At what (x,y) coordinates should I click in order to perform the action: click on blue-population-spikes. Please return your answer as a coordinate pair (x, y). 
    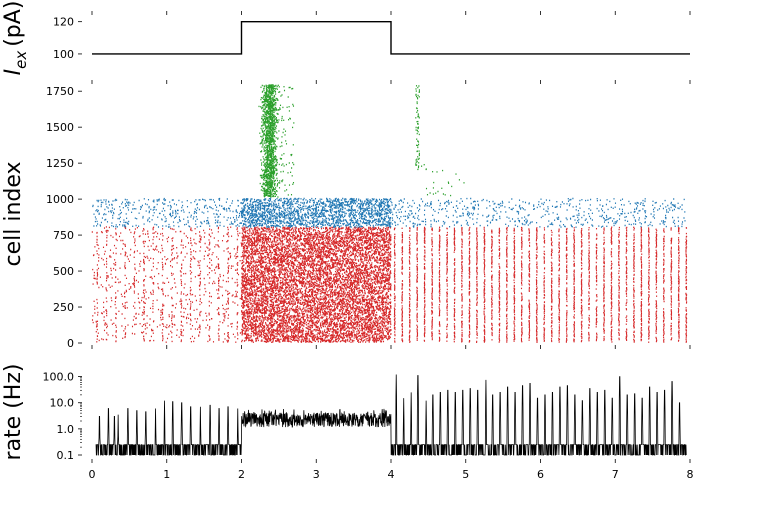
    Looking at the image, I should click on (389, 212).